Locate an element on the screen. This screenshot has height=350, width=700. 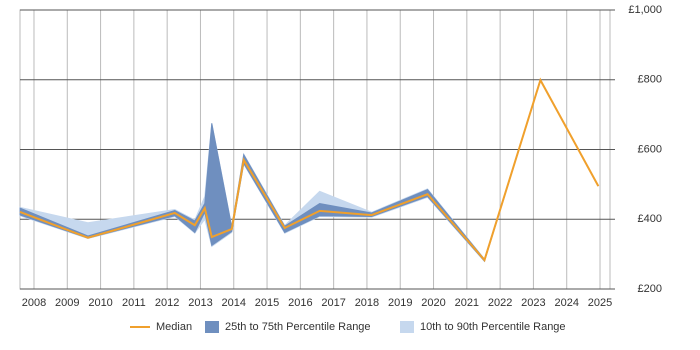
legend-label: 10th to 90th Percentile Range is located at coordinates (493, 327).